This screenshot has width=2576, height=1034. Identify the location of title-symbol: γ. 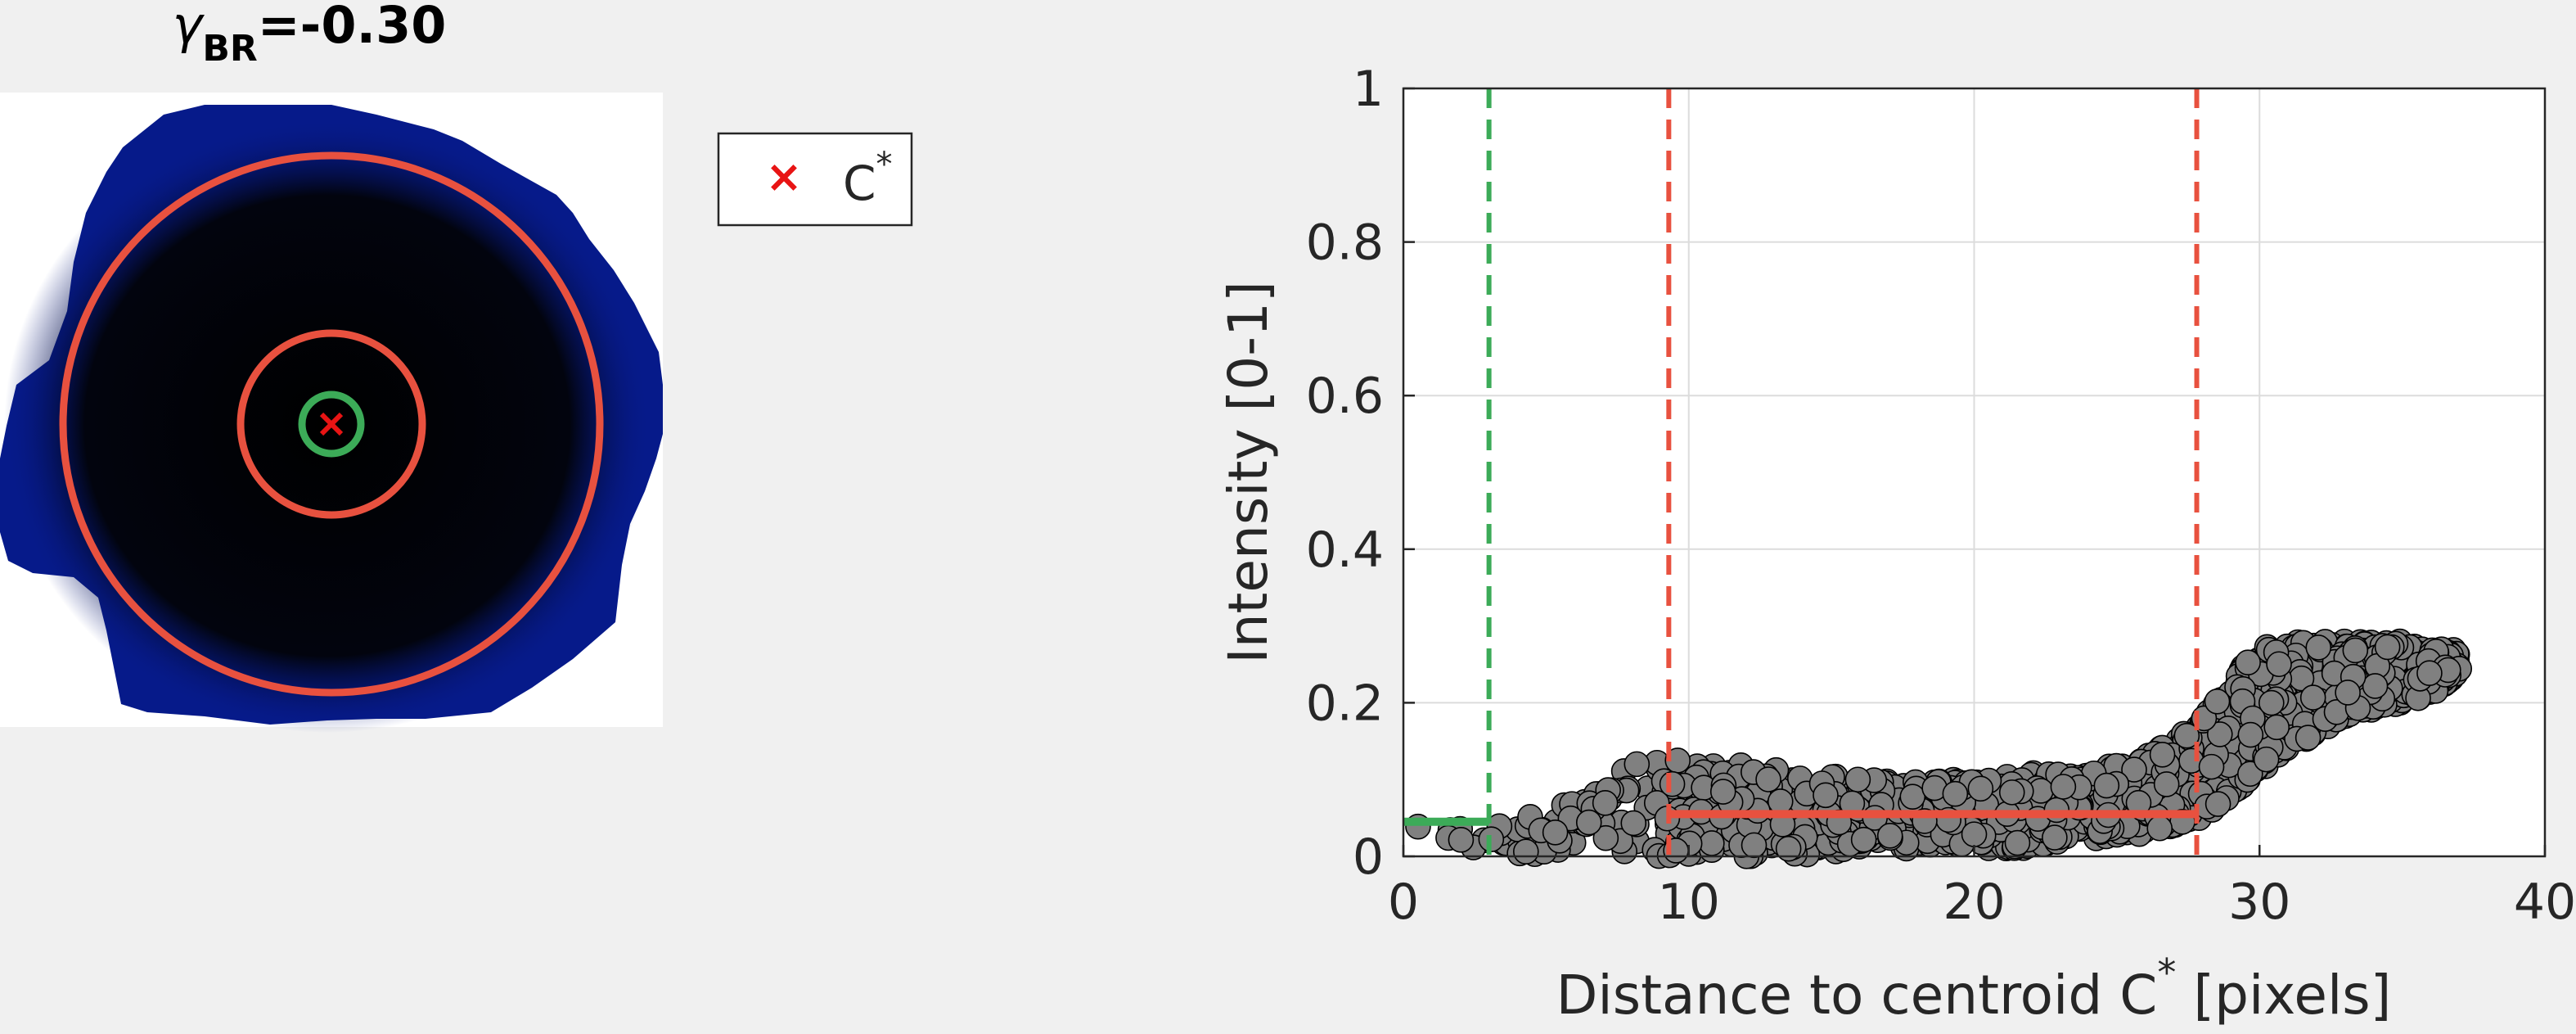
(189, 28).